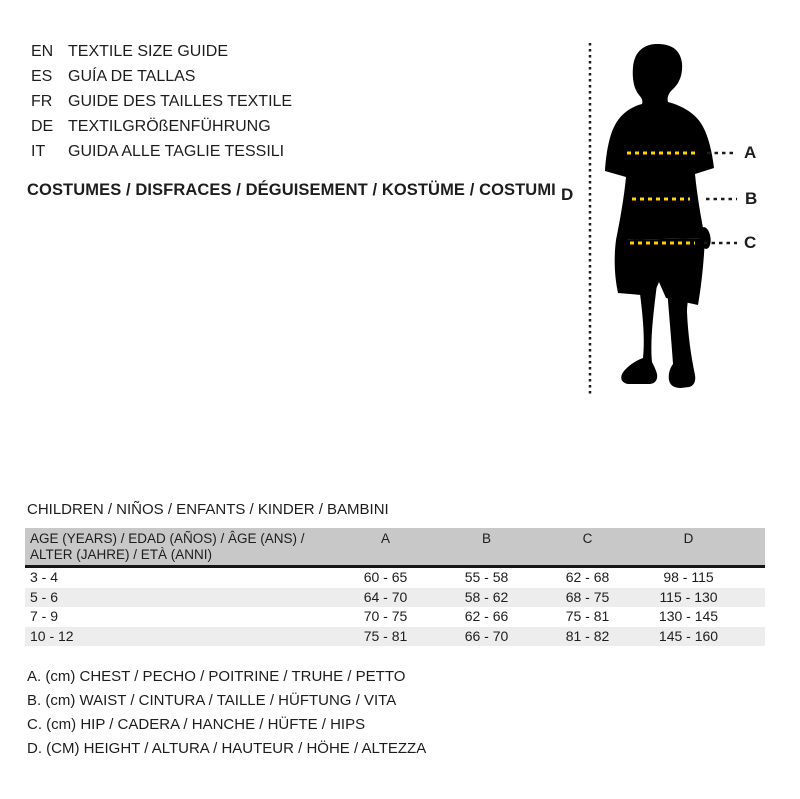 The height and width of the screenshot is (799, 800). Describe the element at coordinates (486, 616) in the screenshot. I see `waist-cell: 62 - 66` at that location.